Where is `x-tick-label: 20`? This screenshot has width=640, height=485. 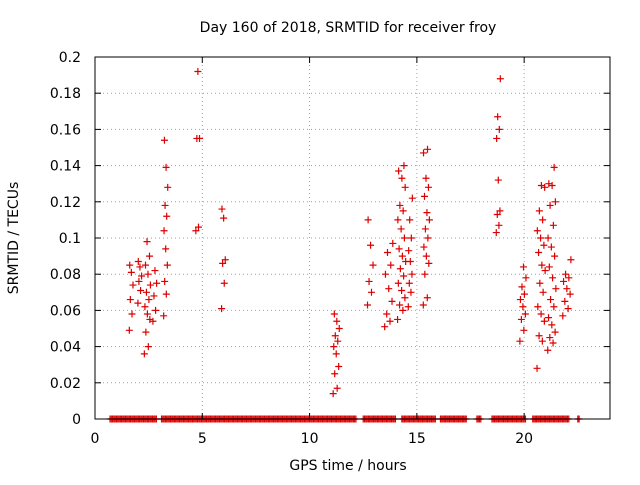 x-tick-label: 20 is located at coordinates (524, 439).